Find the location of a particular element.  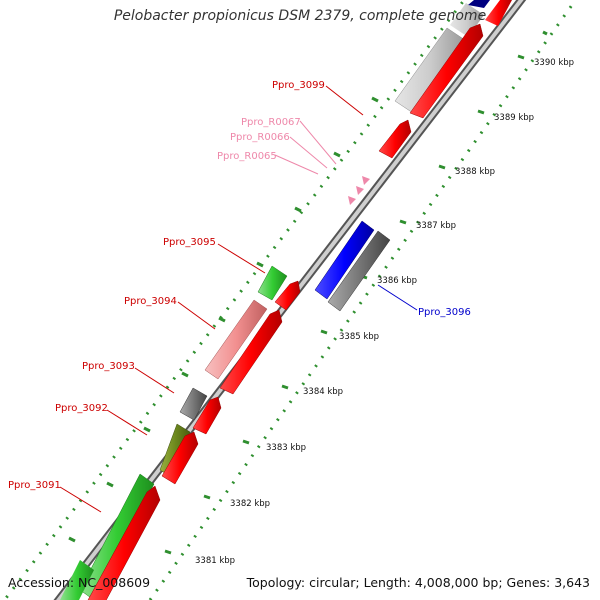

tick-label-3385: 3385 kbp is located at coordinates (359, 337).